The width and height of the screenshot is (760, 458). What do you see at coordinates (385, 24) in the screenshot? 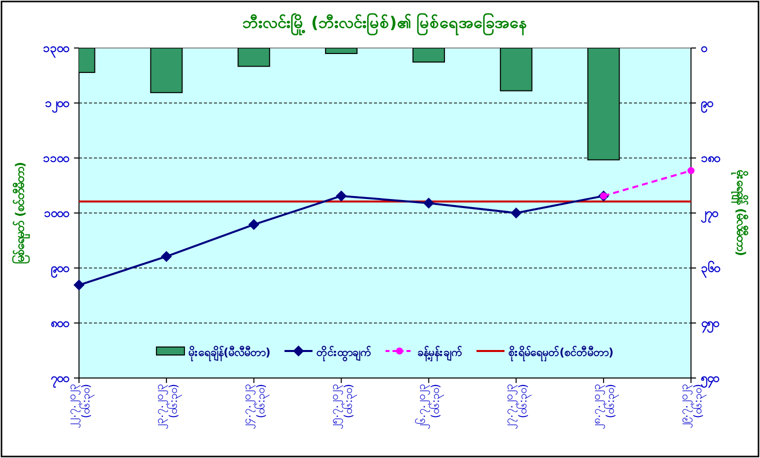
I see `chart-title: ဘီးလင်းမြို့ (ဘီးလင်းမြစ်)၏ မြစ်ရေအခြေအနေ` at bounding box center [385, 24].